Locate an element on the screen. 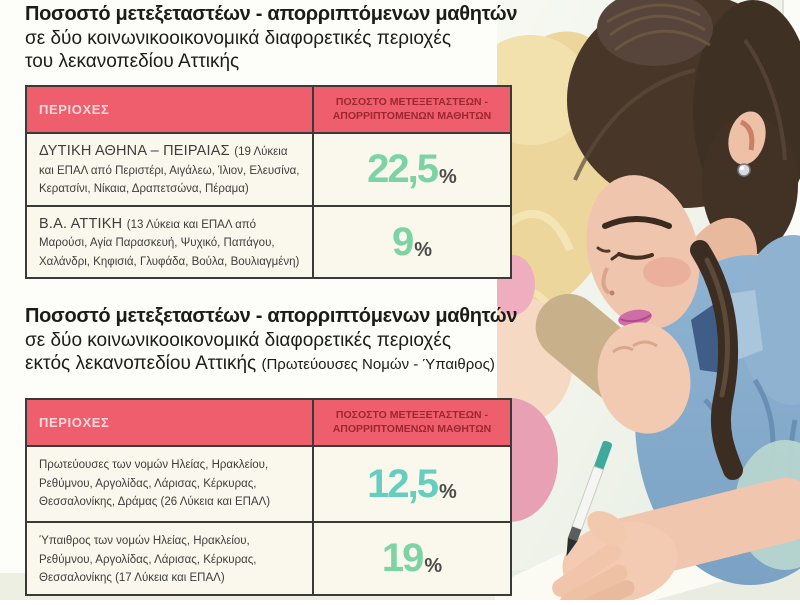 This screenshot has width=800, height=605. value-cell: 9 % is located at coordinates (410, 242).